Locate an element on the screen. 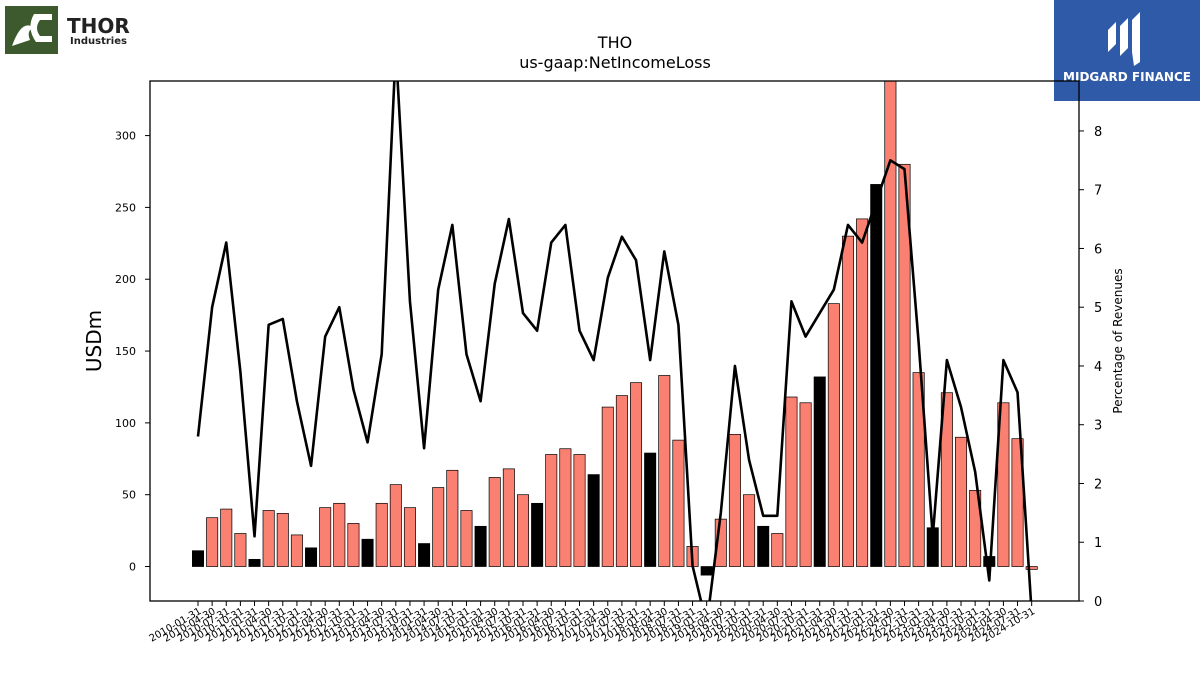  midgard-logo-graphic: MIDGARD FINANCE is located at coordinates (1127, 48).